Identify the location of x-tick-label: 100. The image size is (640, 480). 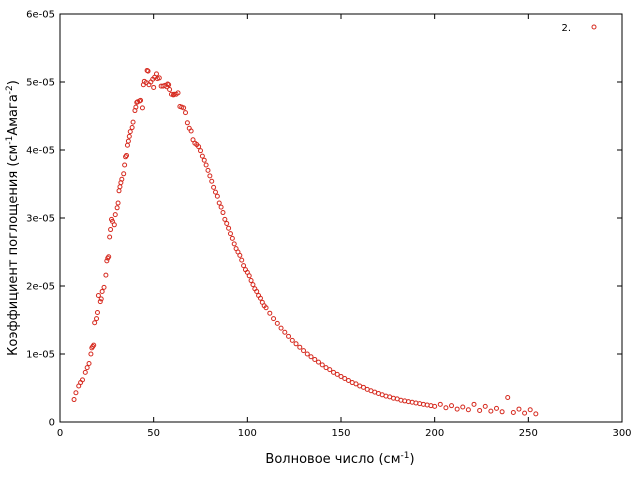
(247, 433).